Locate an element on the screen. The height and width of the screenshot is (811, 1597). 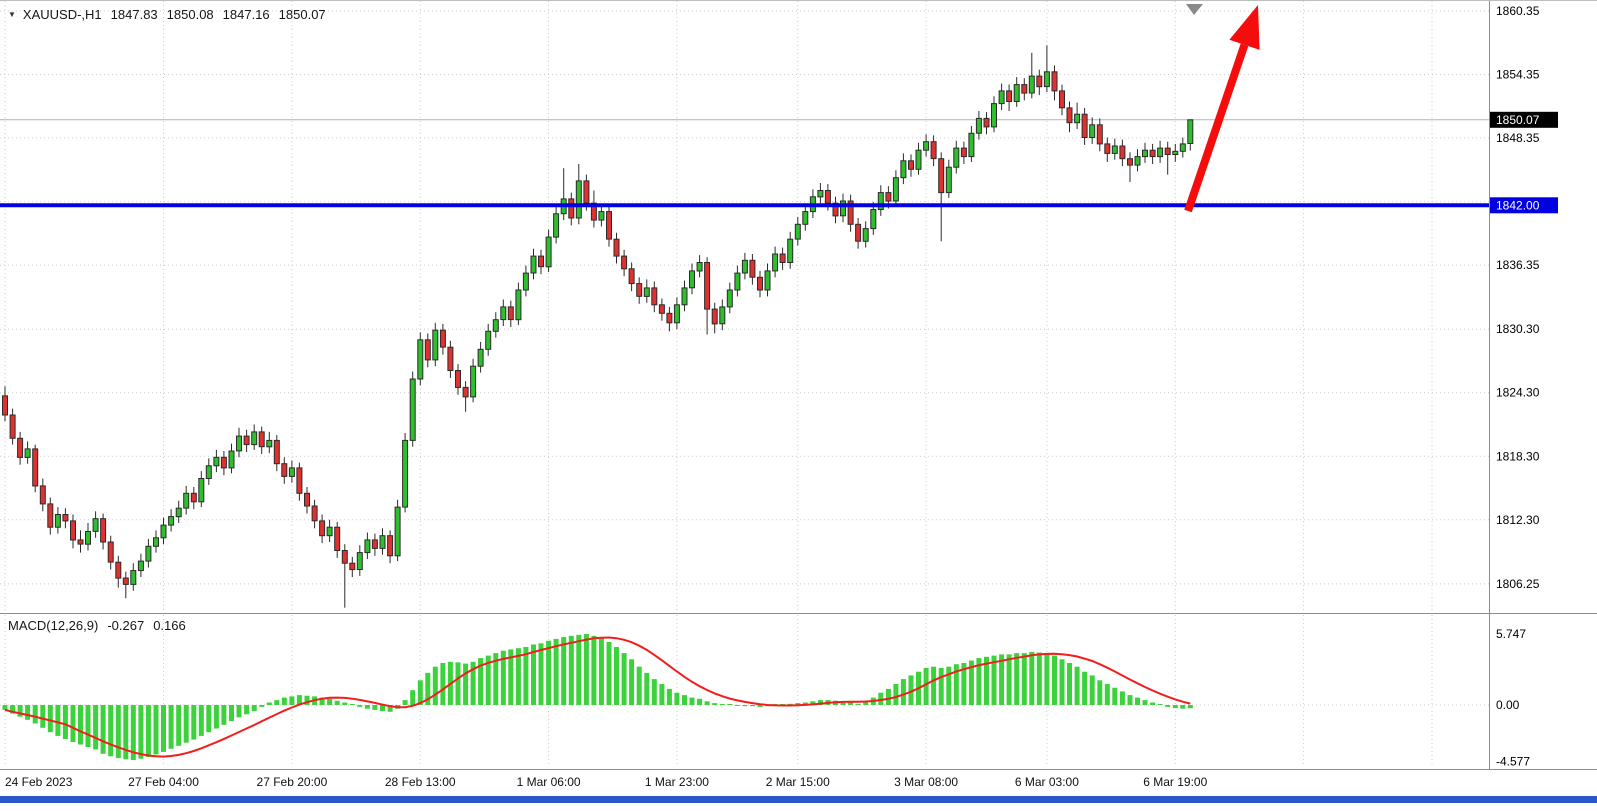
ohlc-expander-icon: ▼ is located at coordinates (12, 14).